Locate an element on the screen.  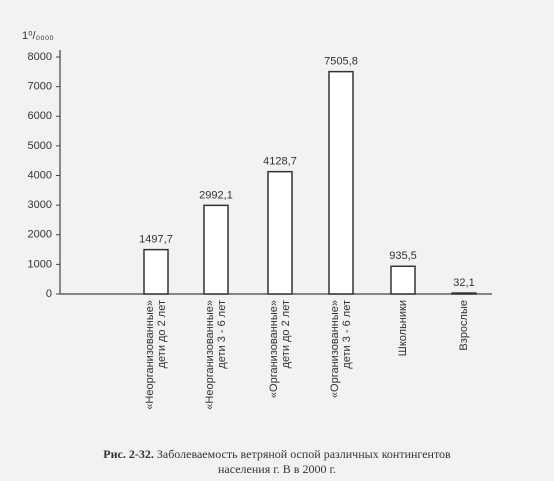
value-label: 7505,8 is located at coordinates (341, 62).